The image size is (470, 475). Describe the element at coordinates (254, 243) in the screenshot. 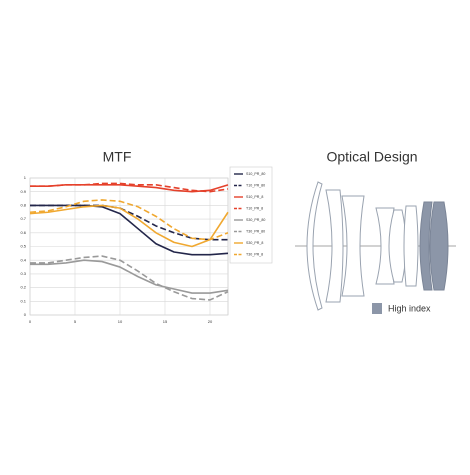

I see `legend-label: S30_PR_8` at that location.